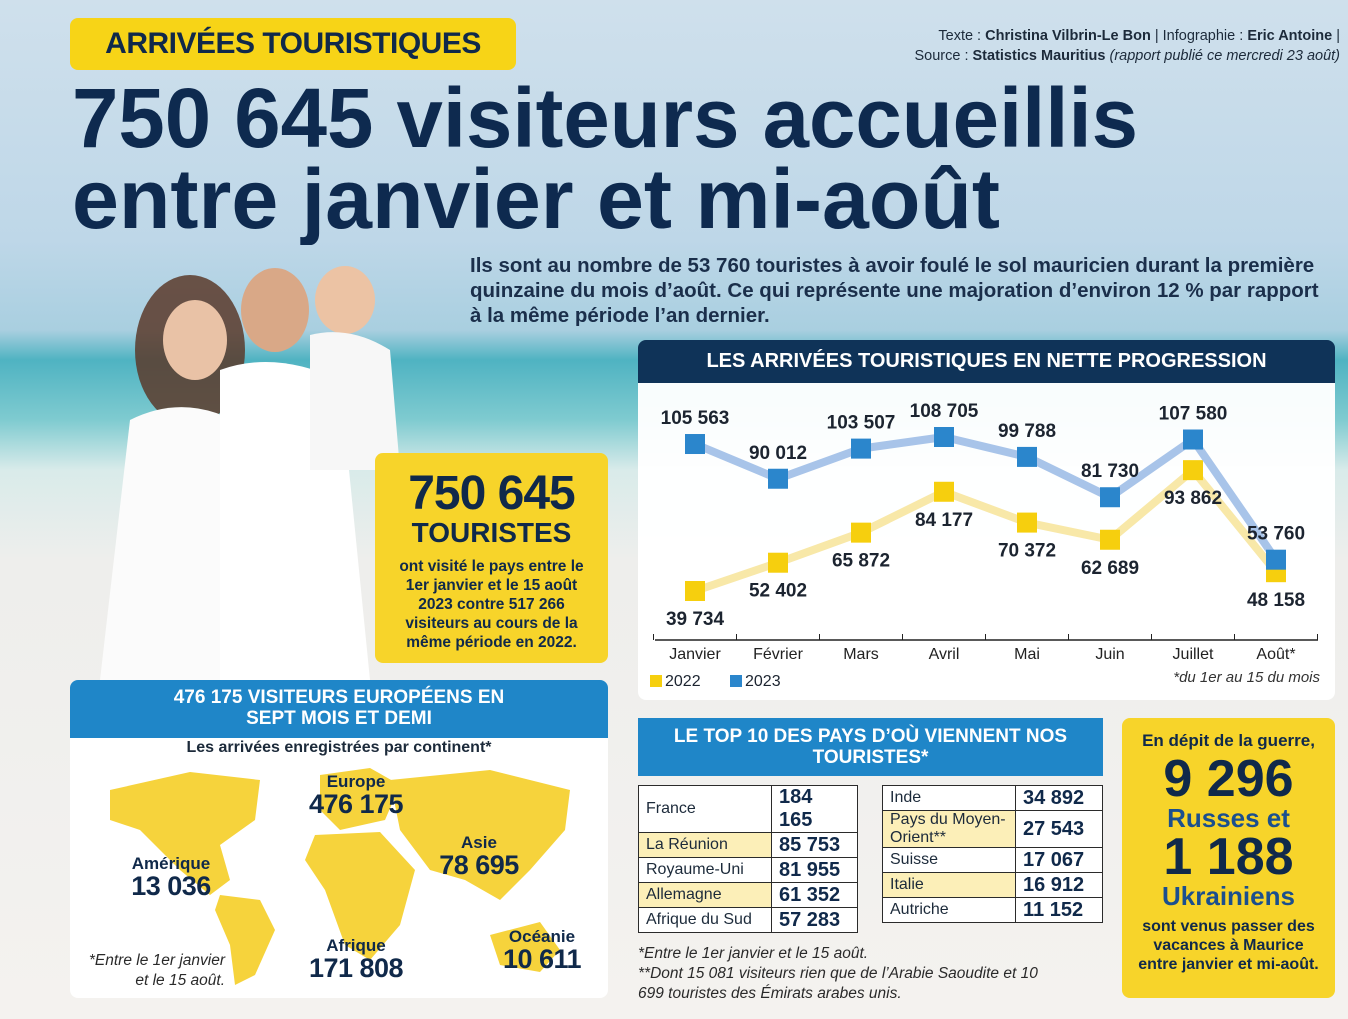  I want to click on country: Afrique du Sud, so click(705, 920).